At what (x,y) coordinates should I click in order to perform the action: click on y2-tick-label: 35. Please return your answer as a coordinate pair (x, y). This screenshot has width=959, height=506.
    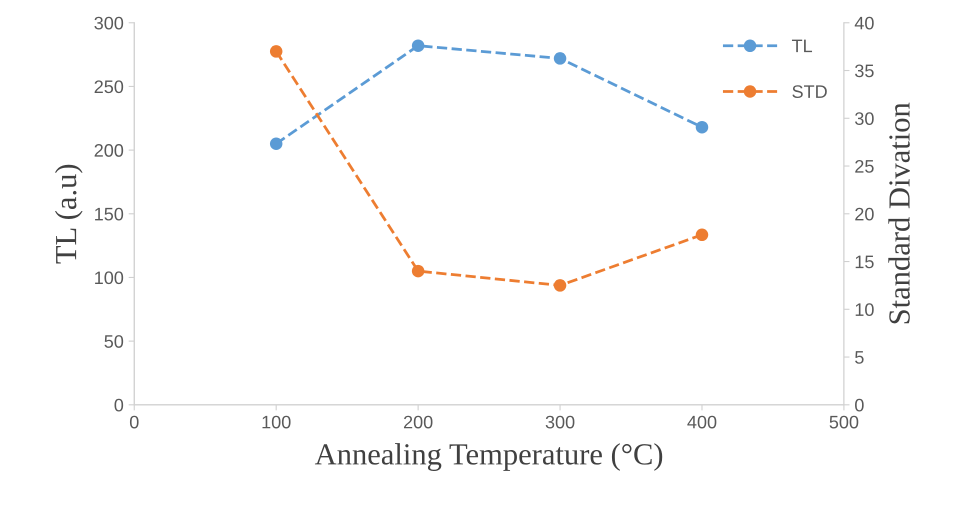
    Looking at the image, I should click on (864, 71).